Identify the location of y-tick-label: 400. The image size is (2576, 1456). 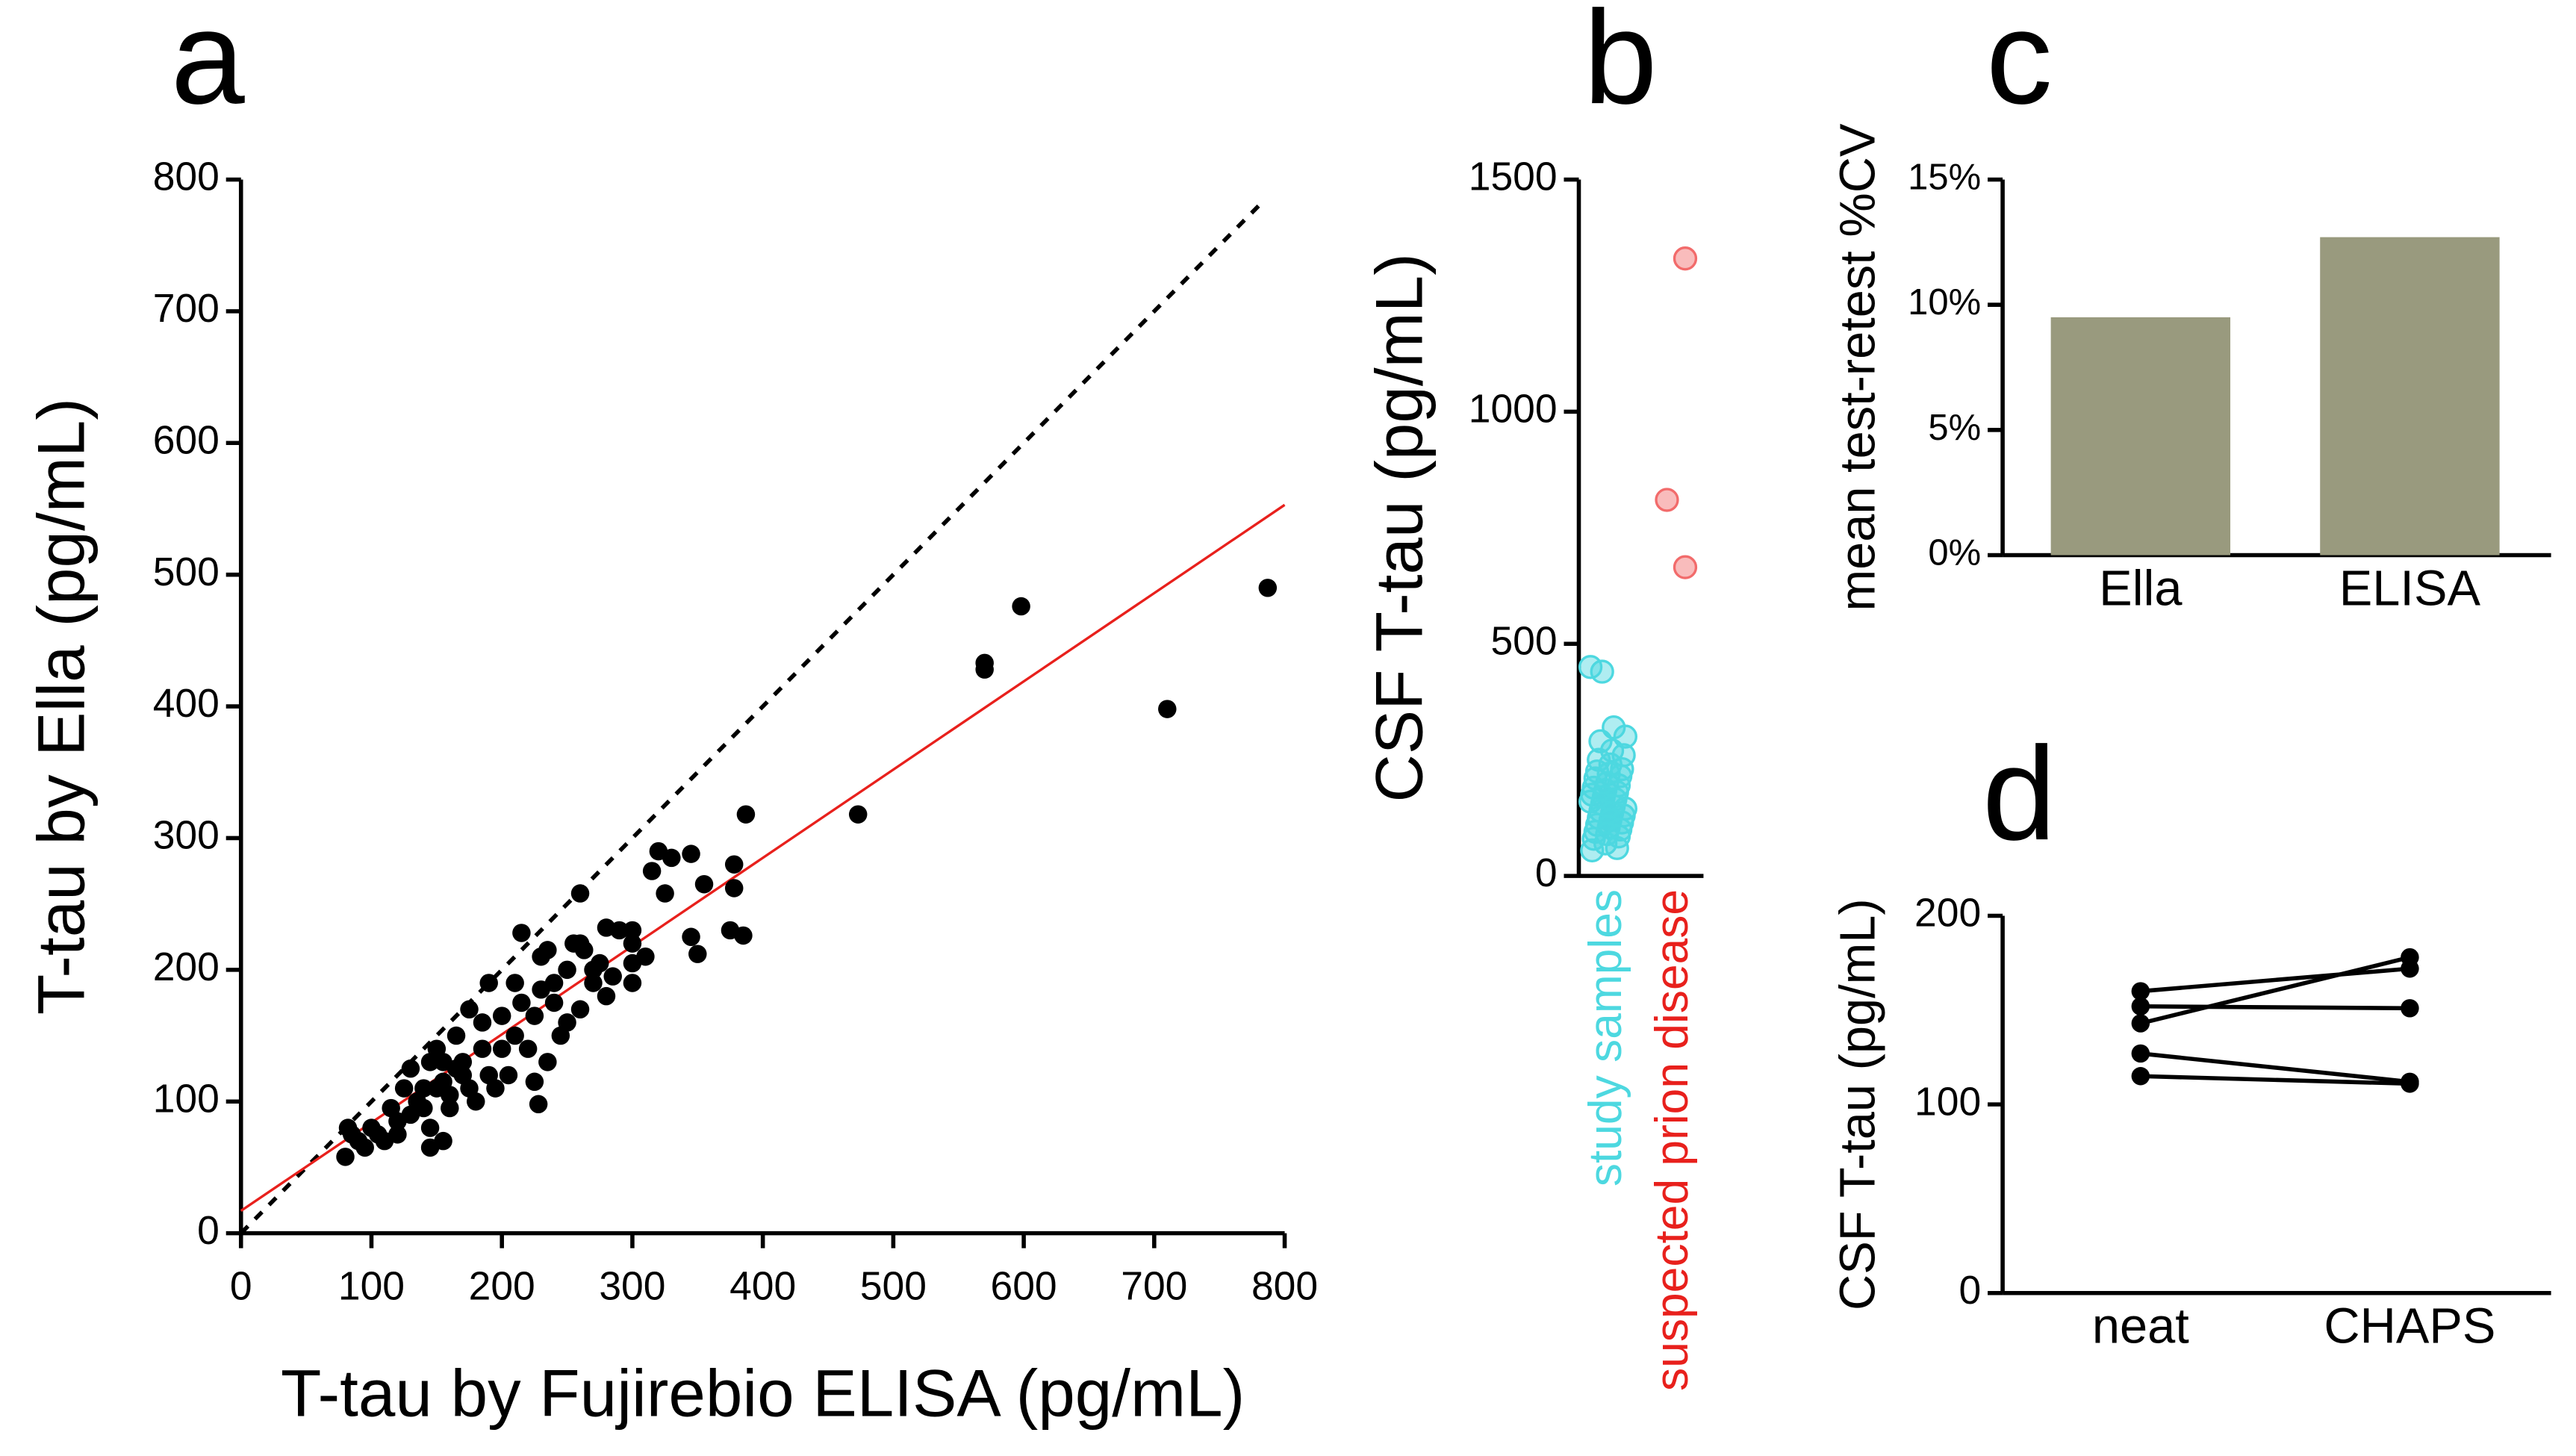
(186, 704).